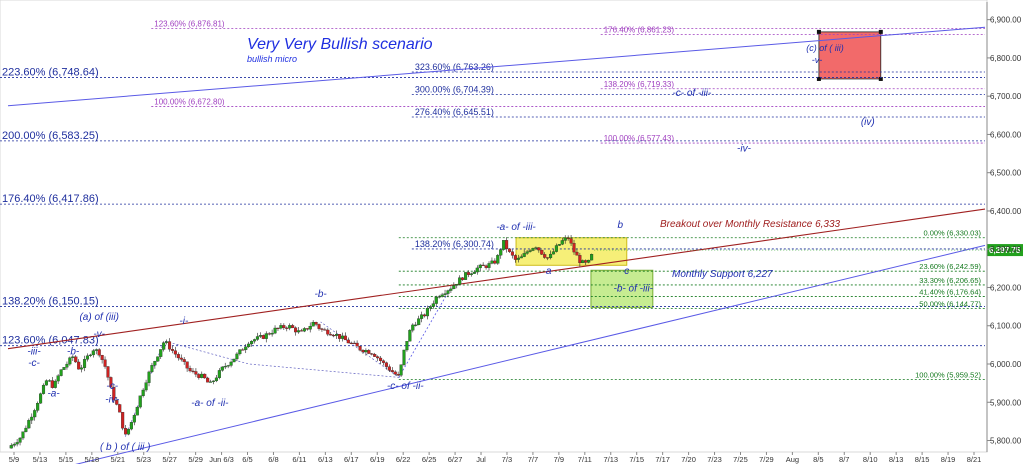 The image size is (1024, 464). What do you see at coordinates (403, 459) in the screenshot?
I see `x-tick-label: 6/22` at bounding box center [403, 459].